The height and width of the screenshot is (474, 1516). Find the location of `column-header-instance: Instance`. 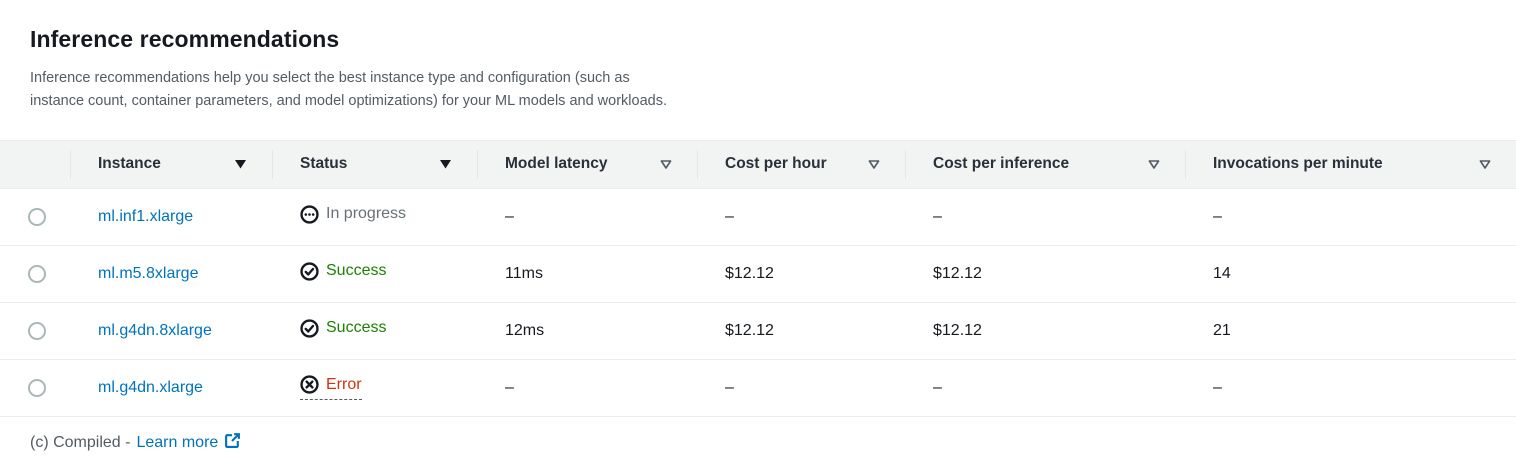

column-header-instance: Instance is located at coordinates (171, 164).